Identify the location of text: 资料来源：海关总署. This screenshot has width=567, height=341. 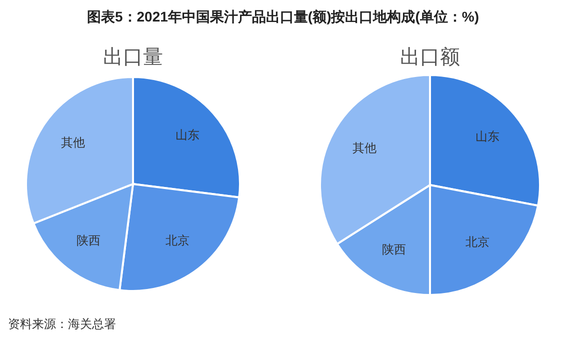
(62, 324).